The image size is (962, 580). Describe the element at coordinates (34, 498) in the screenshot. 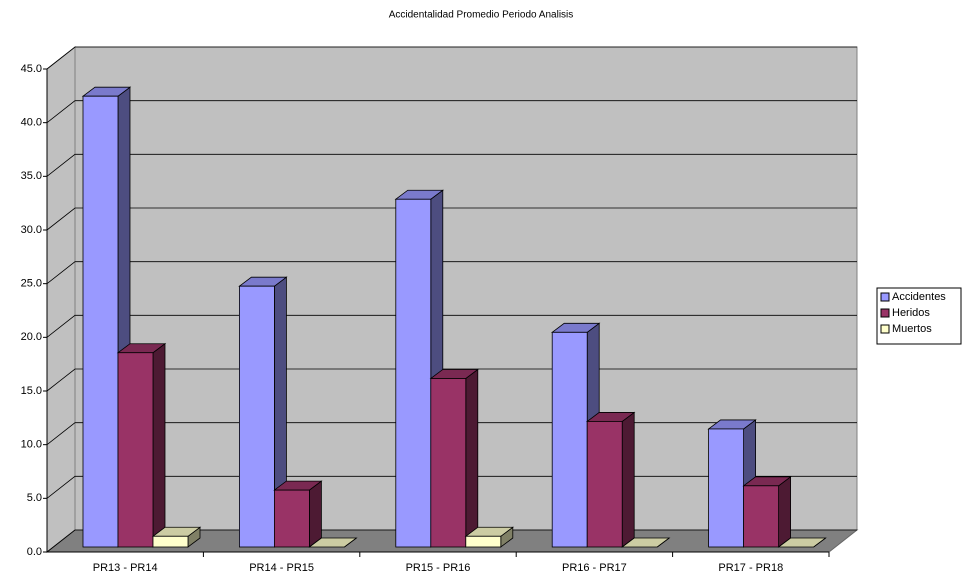

I see `y-tick-label: 5.0` at that location.